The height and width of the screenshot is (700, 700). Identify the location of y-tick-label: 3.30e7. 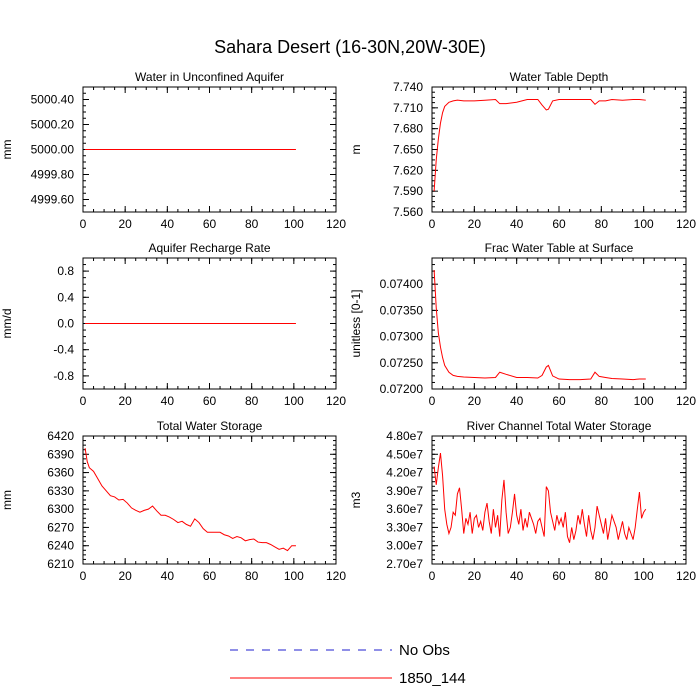
(404, 527).